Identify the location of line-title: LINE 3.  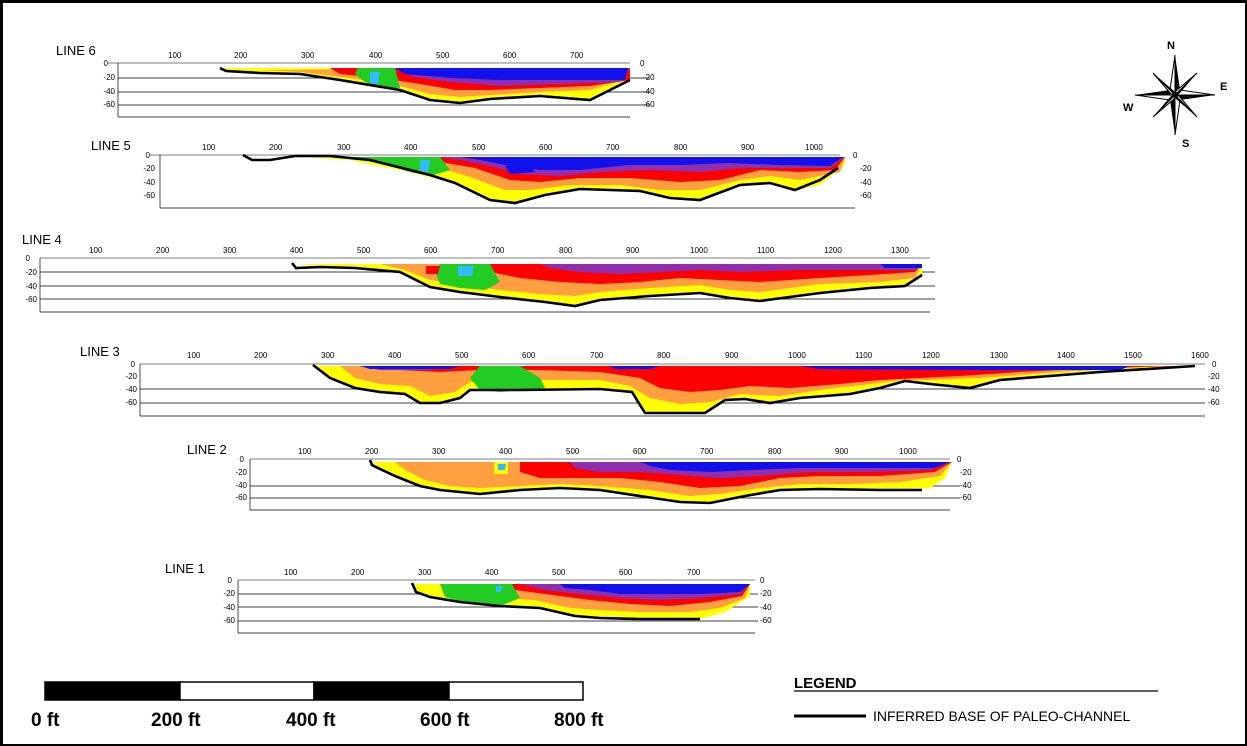
(100, 351).